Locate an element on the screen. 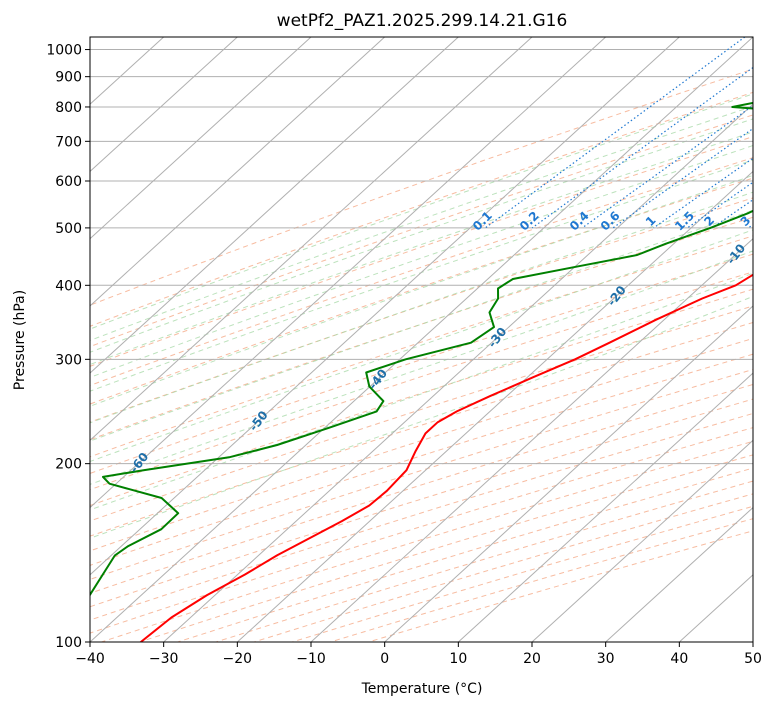 The image size is (775, 708). x-tick-label: −40 is located at coordinates (90, 659).